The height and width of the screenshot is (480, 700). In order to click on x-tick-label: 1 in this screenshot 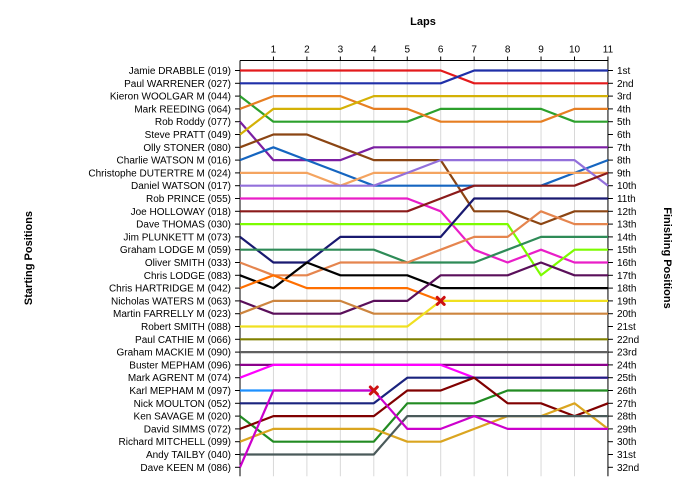, I will do `click(274, 50)`.